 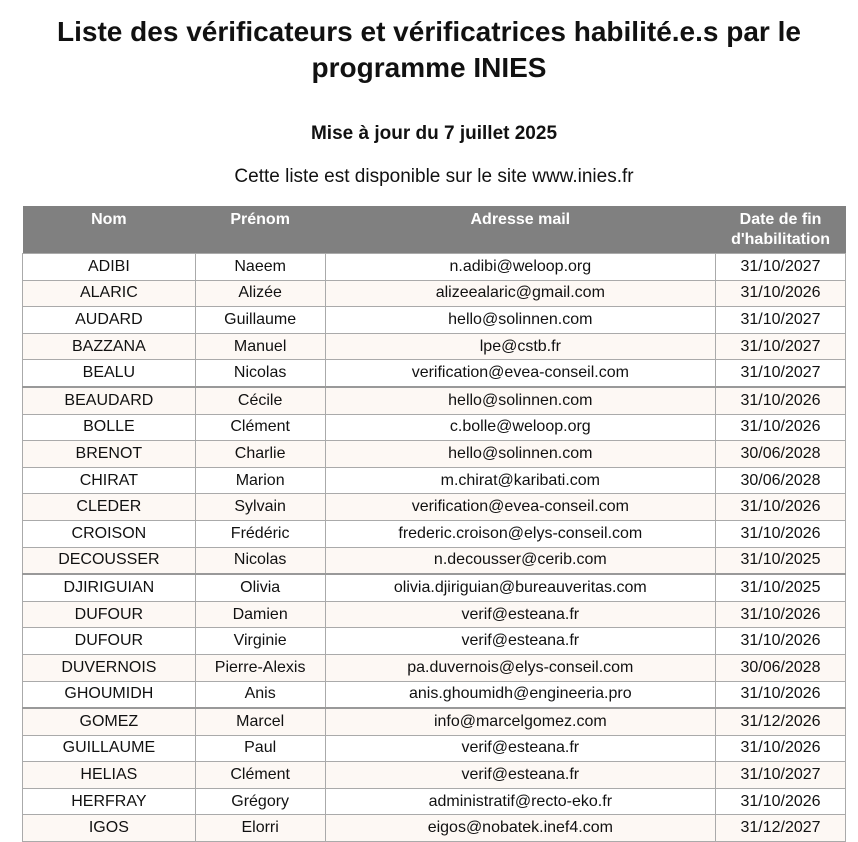 What do you see at coordinates (109, 427) in the screenshot?
I see `cell-nom: BOLLE` at bounding box center [109, 427].